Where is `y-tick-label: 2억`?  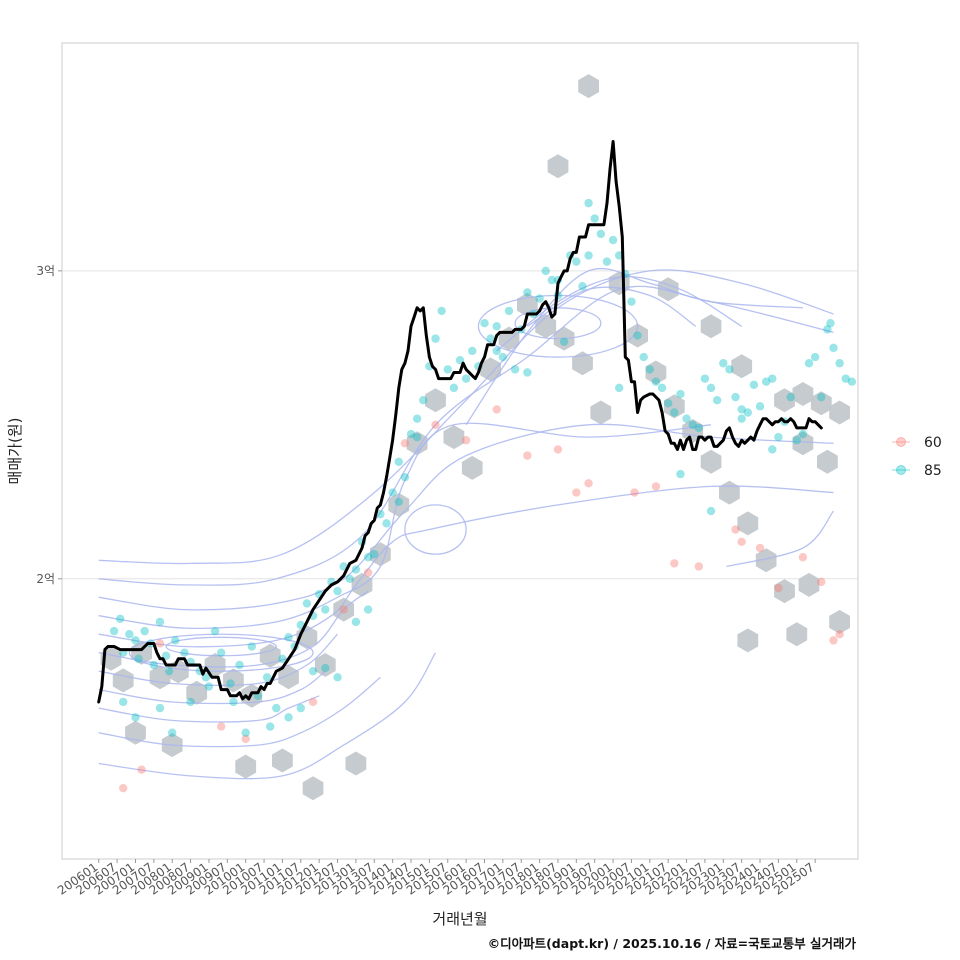
y-tick-label: 2억 is located at coordinates (45, 579).